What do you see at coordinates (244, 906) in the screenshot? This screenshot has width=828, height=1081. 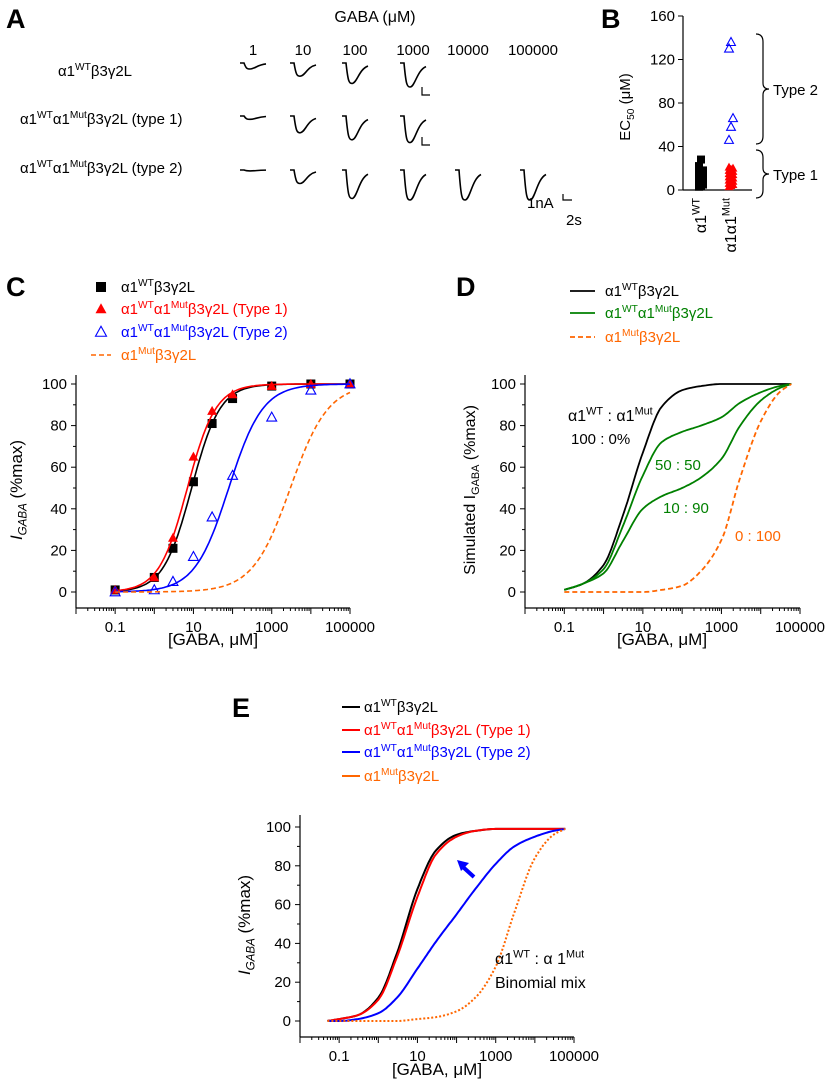 I see `label-part: (%max)` at bounding box center [244, 906].